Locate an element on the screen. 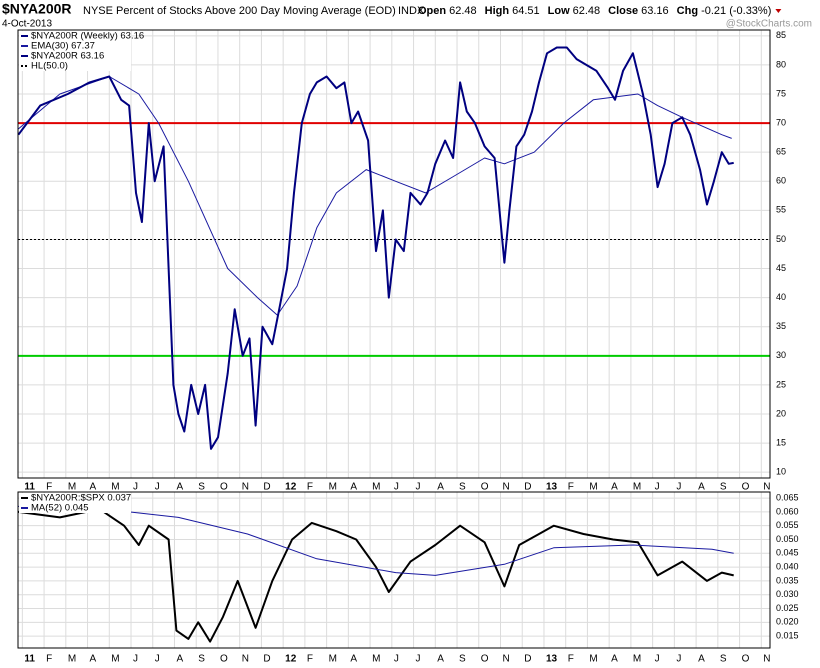  quote-label: Close is located at coordinates (623, 11).